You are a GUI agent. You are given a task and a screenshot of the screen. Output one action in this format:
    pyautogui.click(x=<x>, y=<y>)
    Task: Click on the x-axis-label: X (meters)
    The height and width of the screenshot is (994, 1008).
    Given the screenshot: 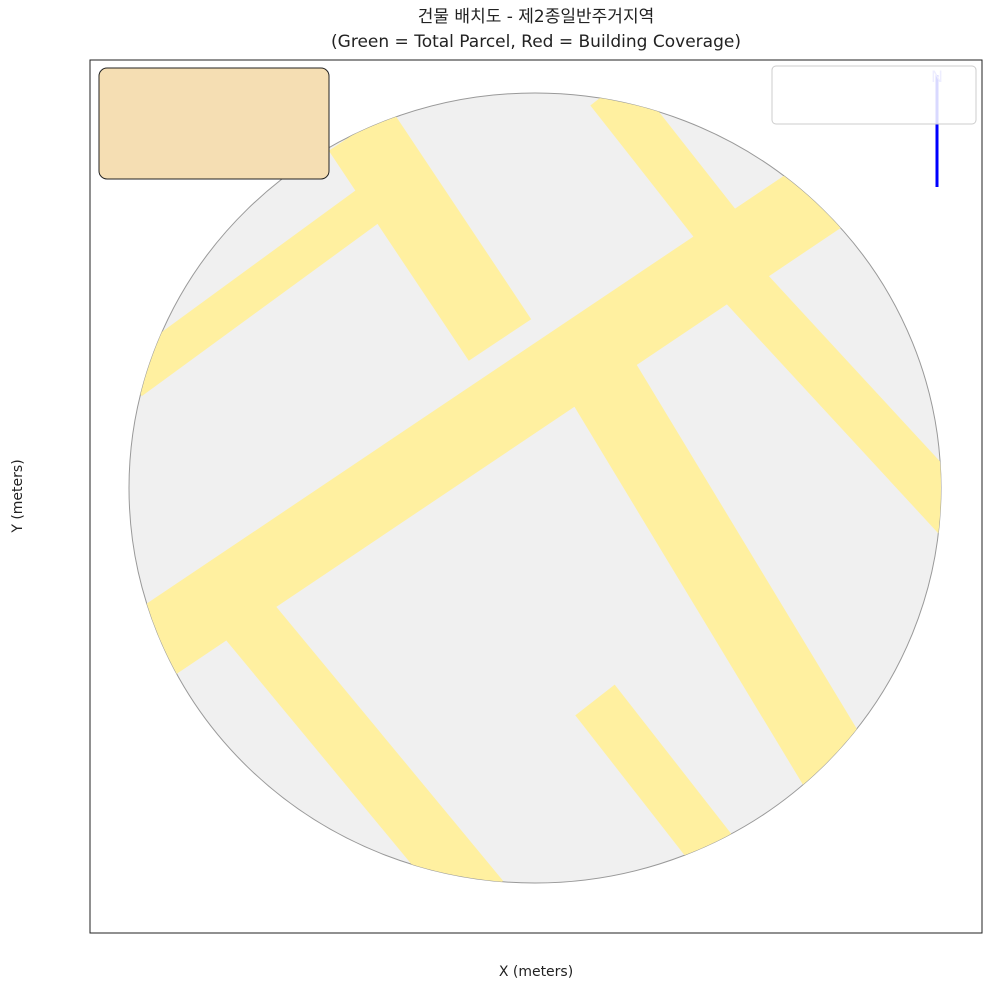 What is the action you would take?
    pyautogui.click(x=536, y=972)
    